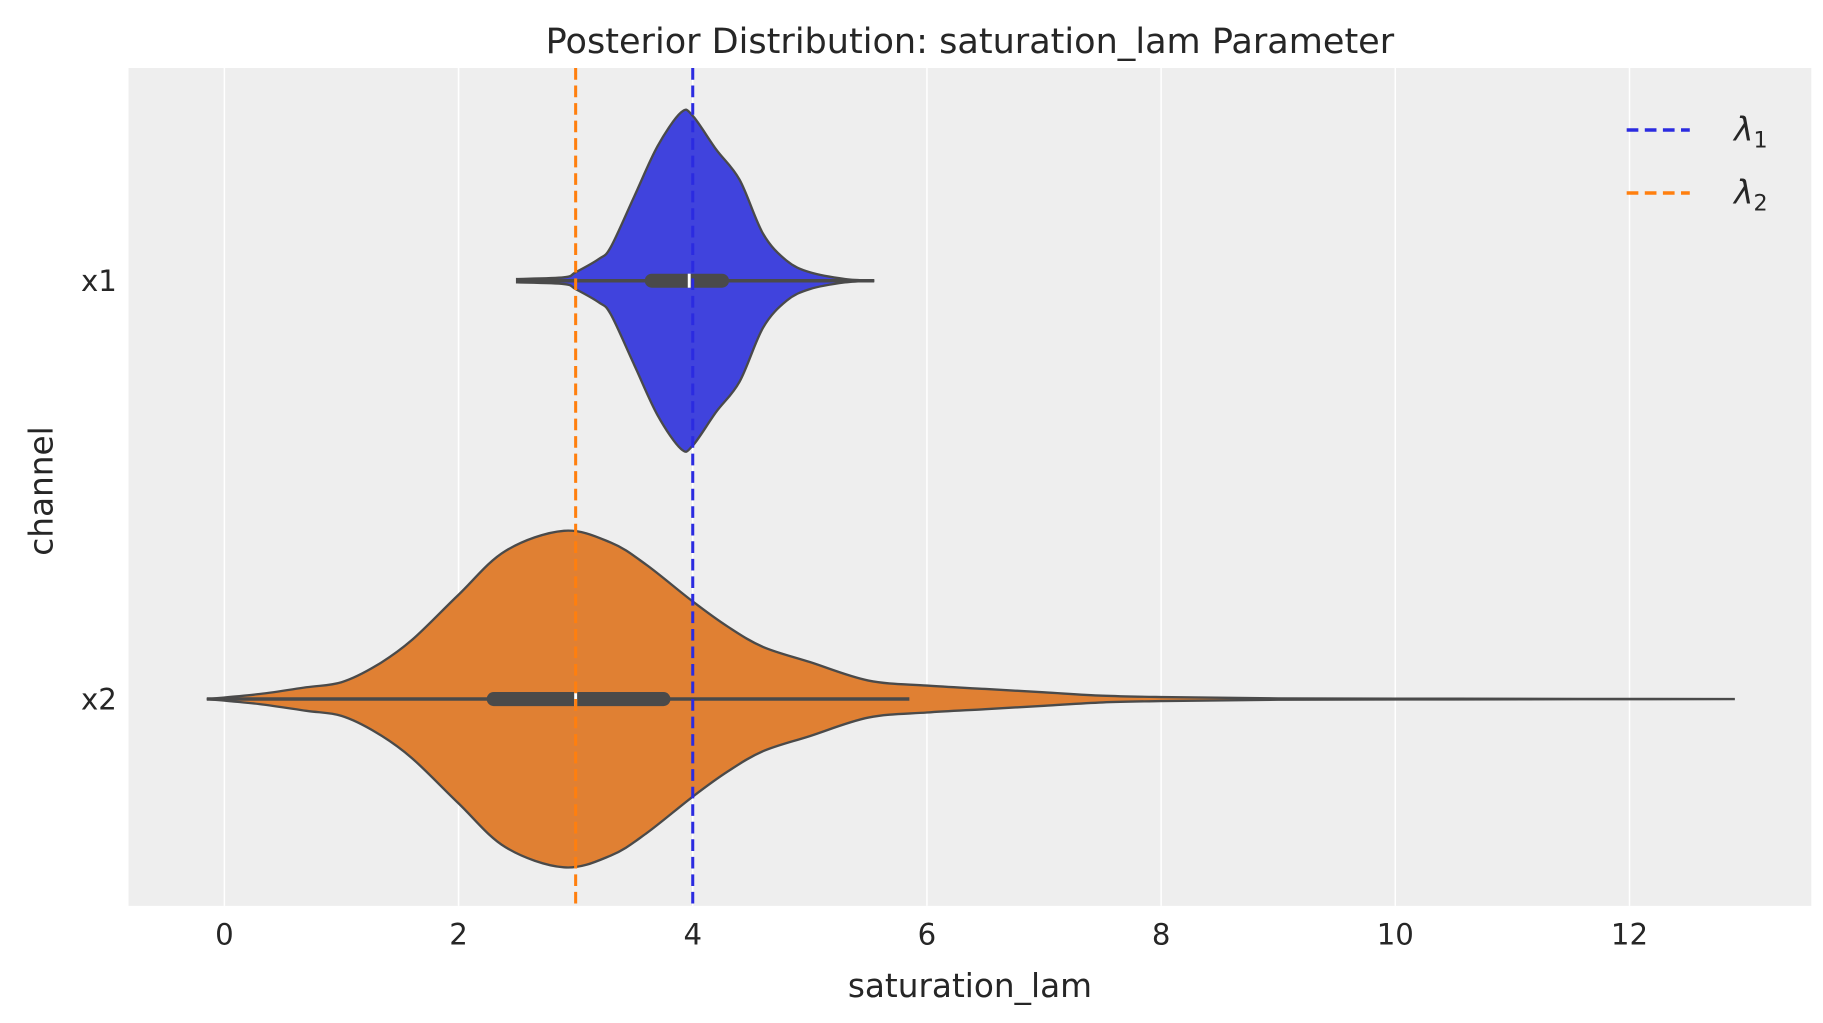  What do you see at coordinates (1629, 934) in the screenshot?
I see `x-tick-label: 12` at bounding box center [1629, 934].